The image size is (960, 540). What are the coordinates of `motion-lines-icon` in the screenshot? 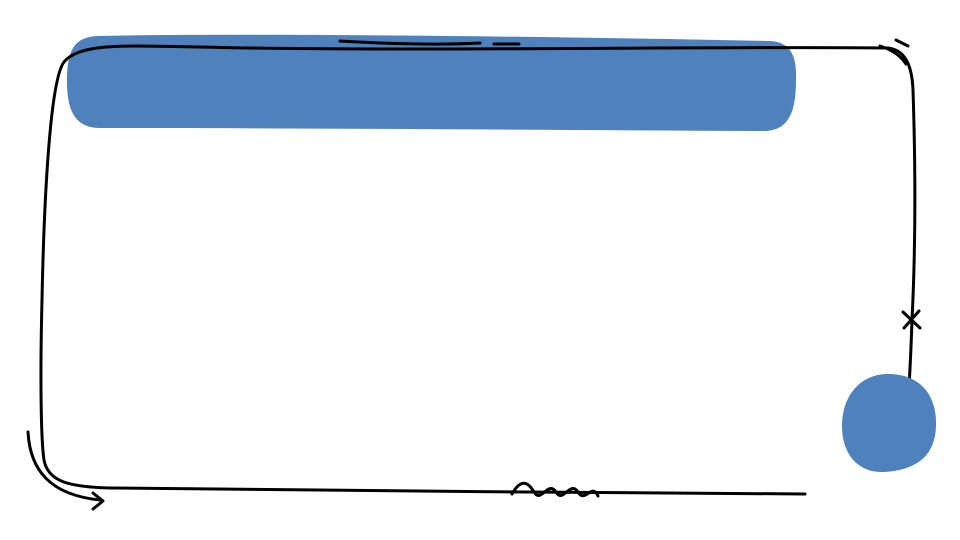 It's located at (894, 52).